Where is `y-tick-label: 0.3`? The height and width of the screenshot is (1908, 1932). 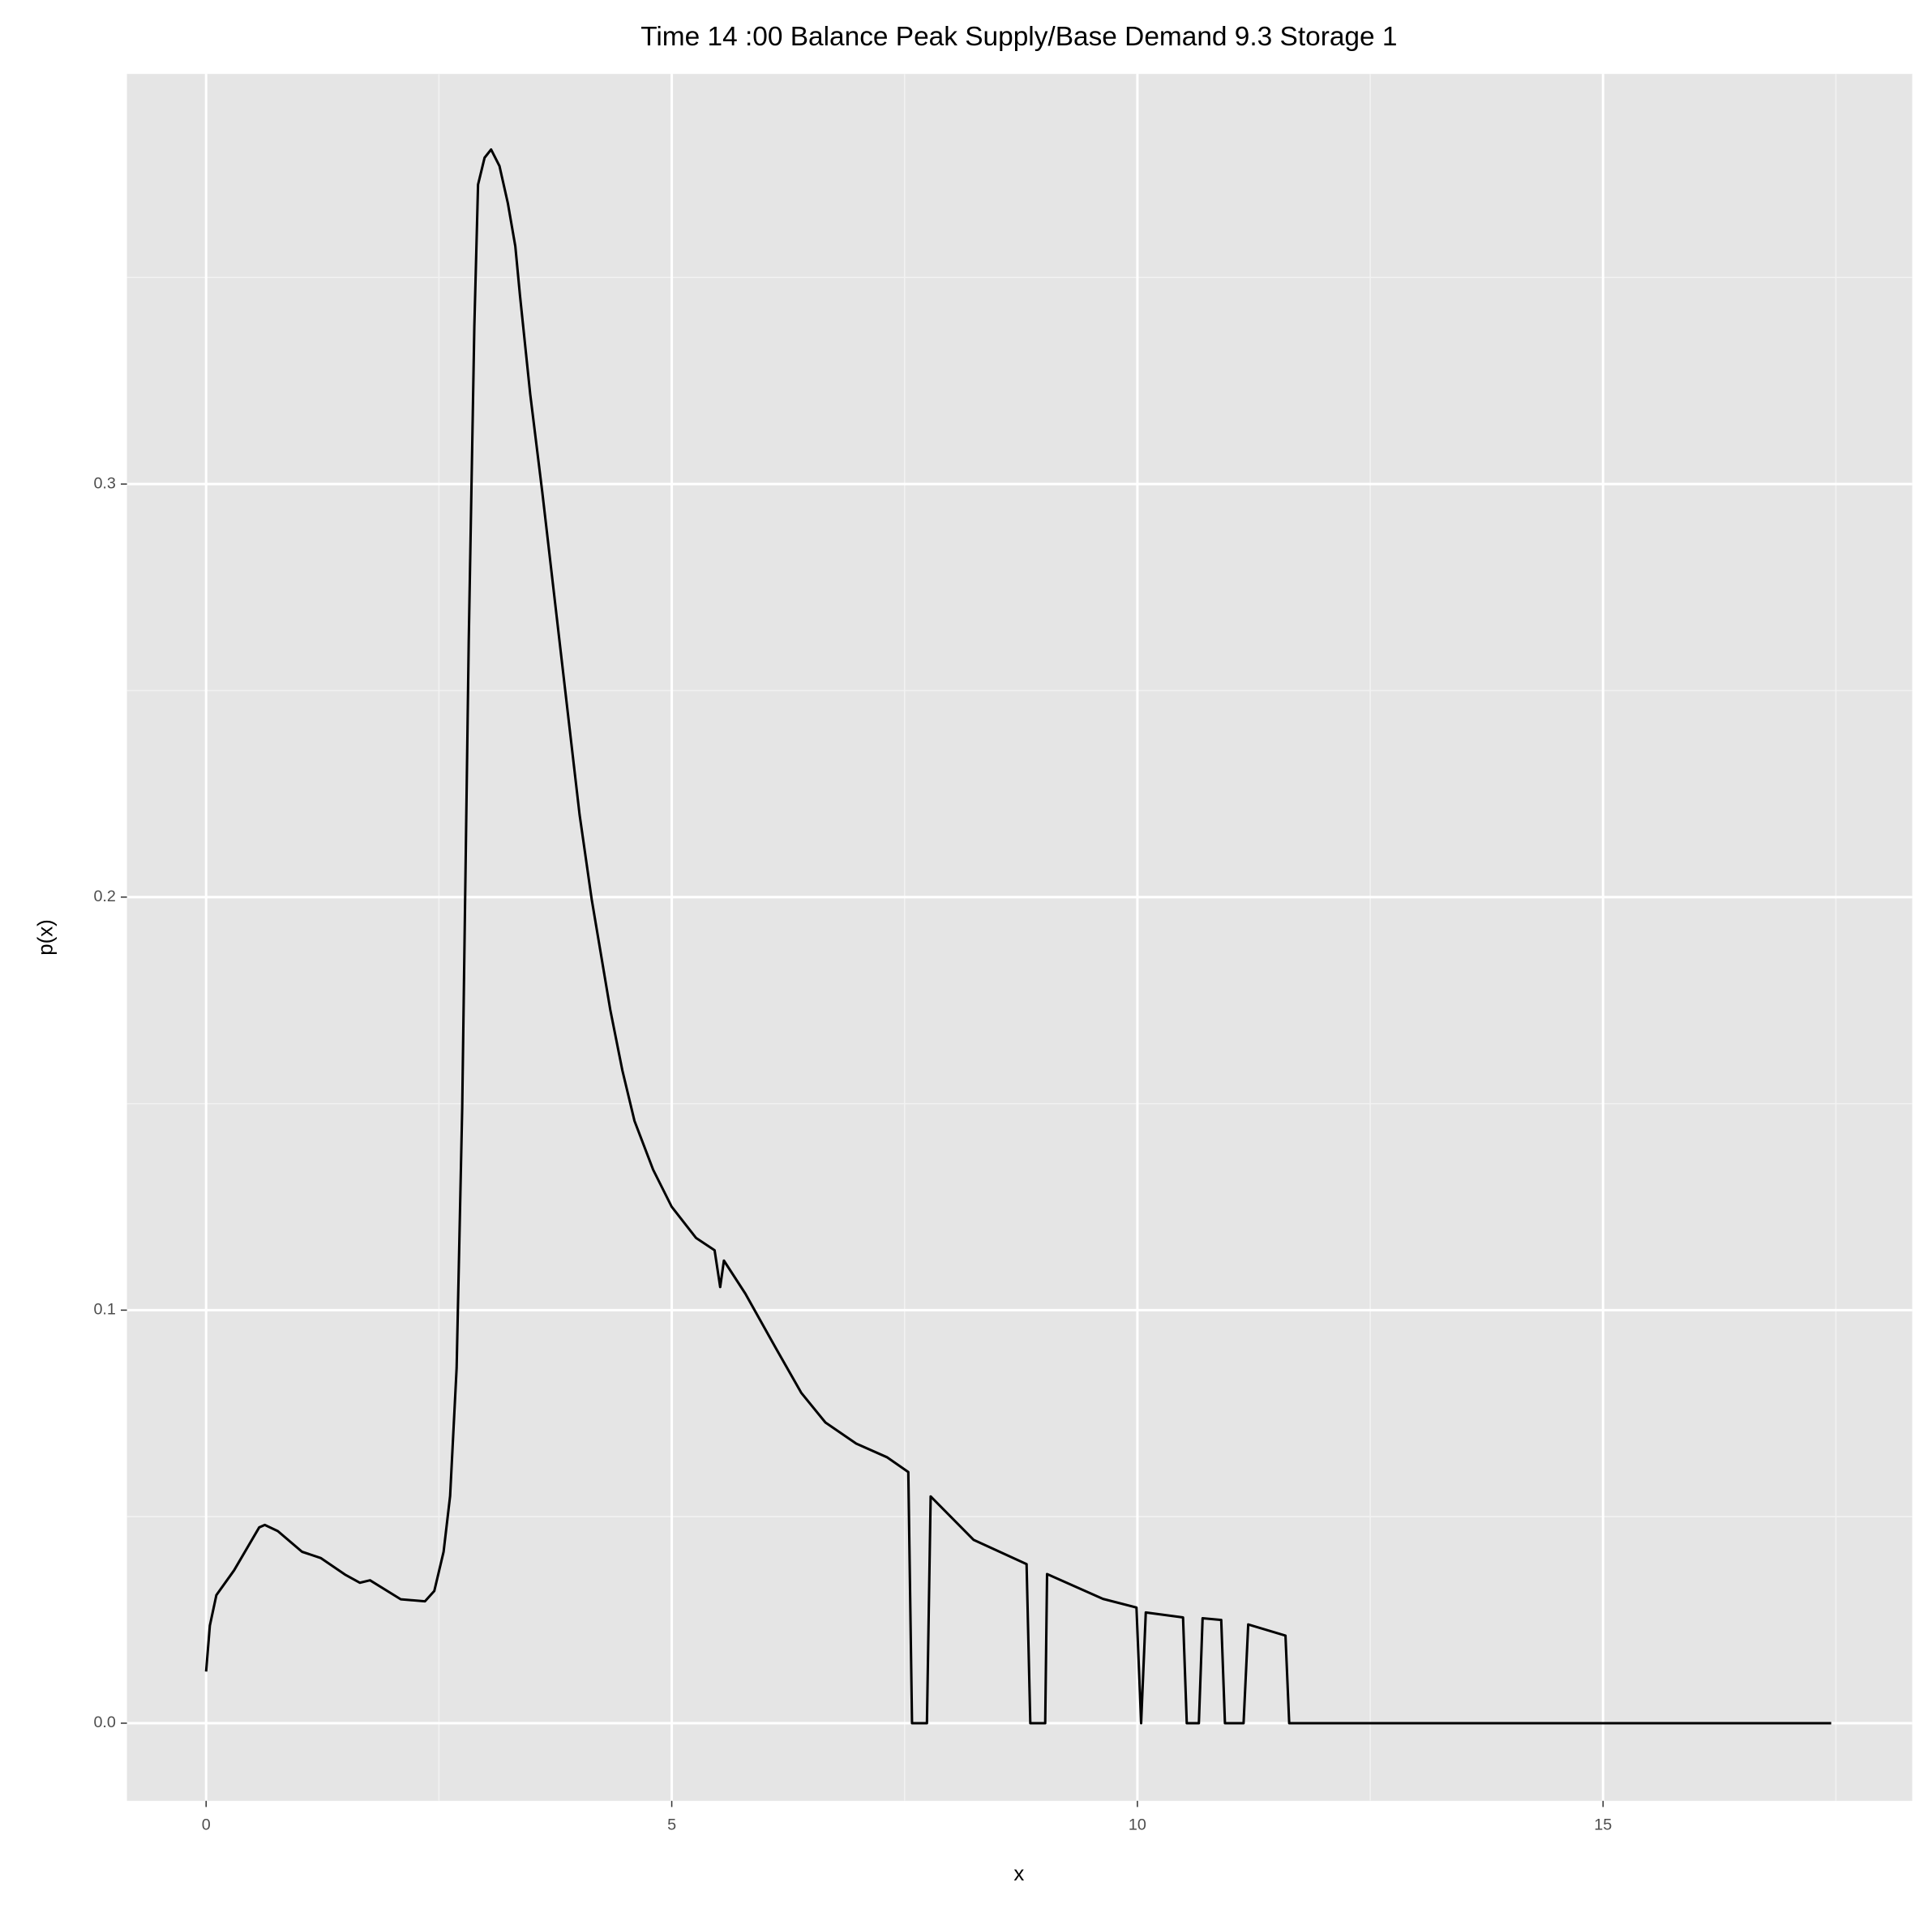 y-tick-label: 0.3 is located at coordinates (104, 483).